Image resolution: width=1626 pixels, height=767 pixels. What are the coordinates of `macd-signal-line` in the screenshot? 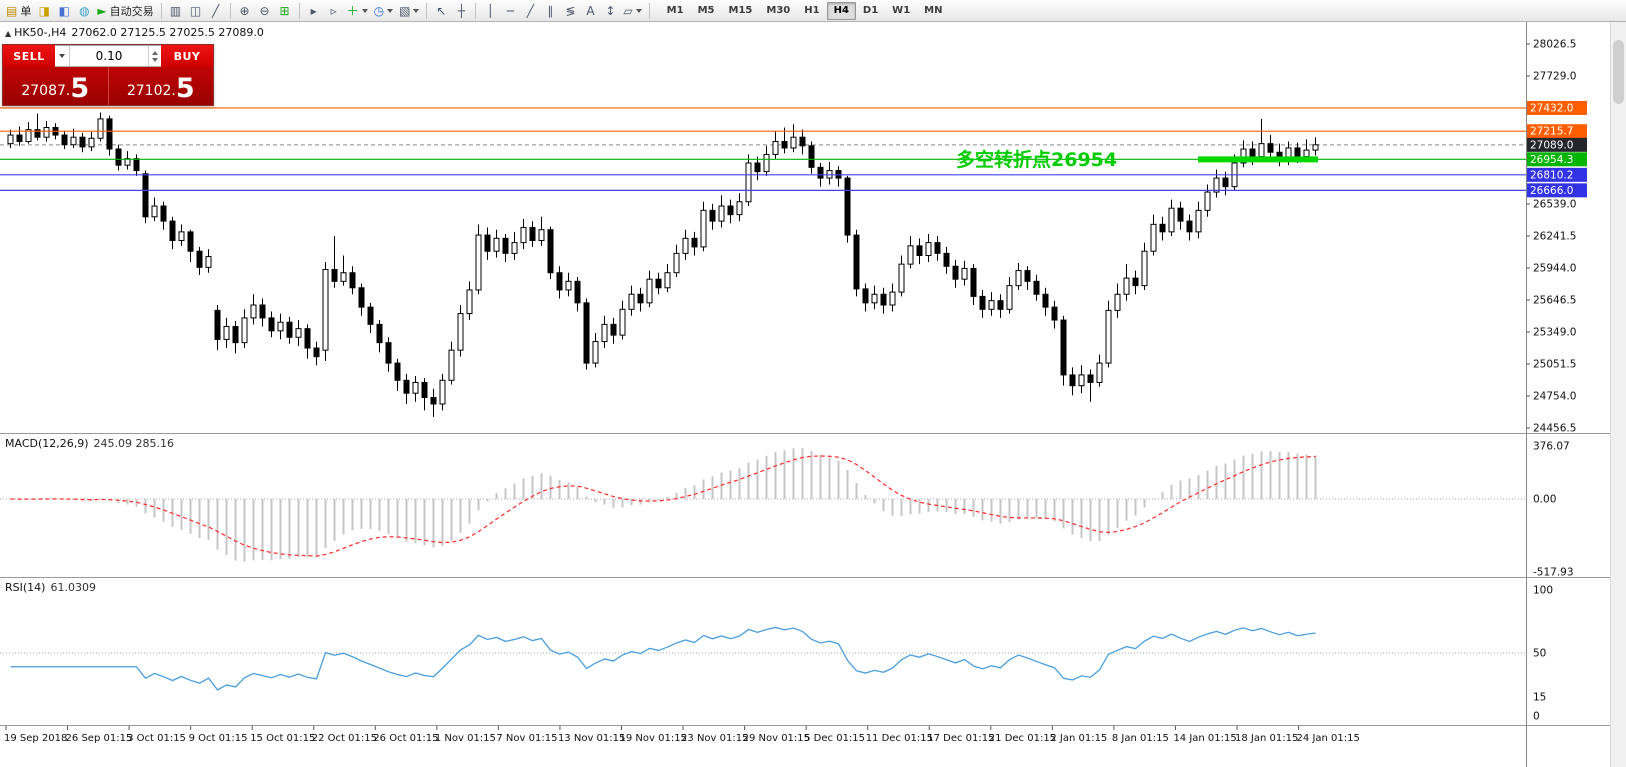 It's located at (663, 506).